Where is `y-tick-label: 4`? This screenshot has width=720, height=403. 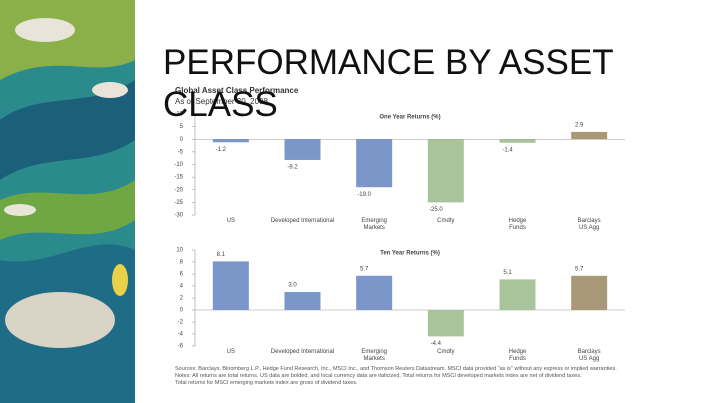 y-tick-label: 4 is located at coordinates (182, 287).